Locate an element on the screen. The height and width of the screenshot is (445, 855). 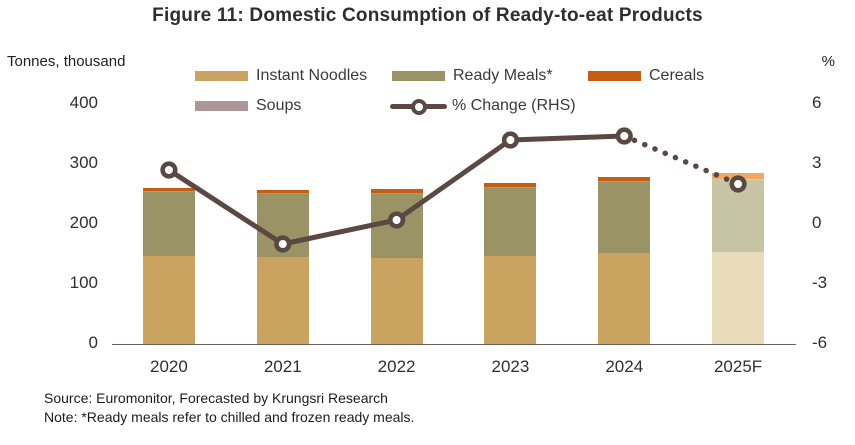
pct-change-marker-2020 is located at coordinates (169, 170).